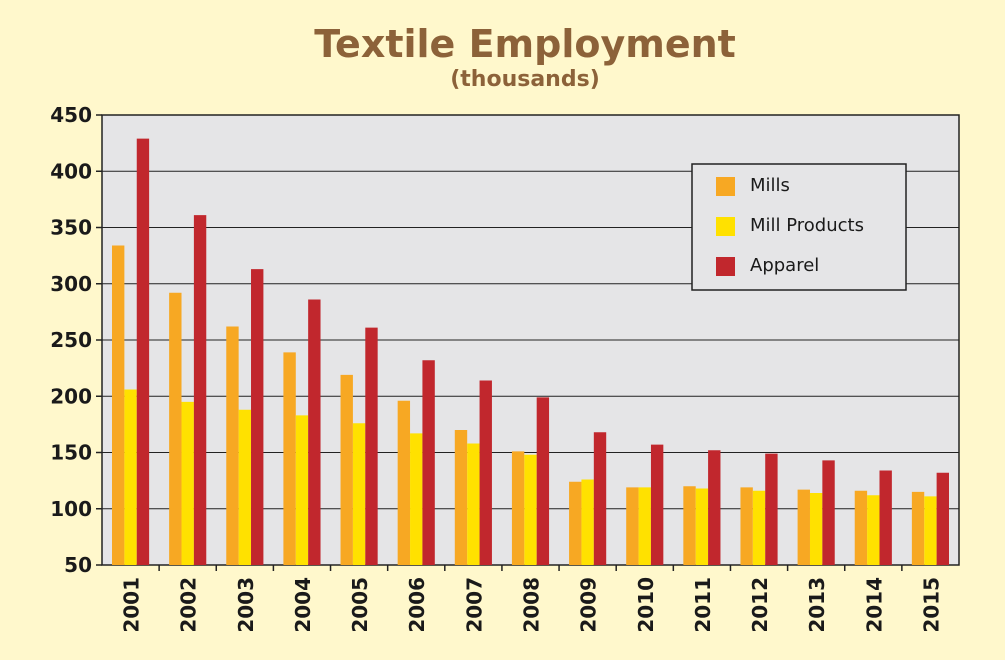 The height and width of the screenshot is (660, 1005). Describe the element at coordinates (245, 487) in the screenshot. I see `bar-mill-products-2003` at that location.